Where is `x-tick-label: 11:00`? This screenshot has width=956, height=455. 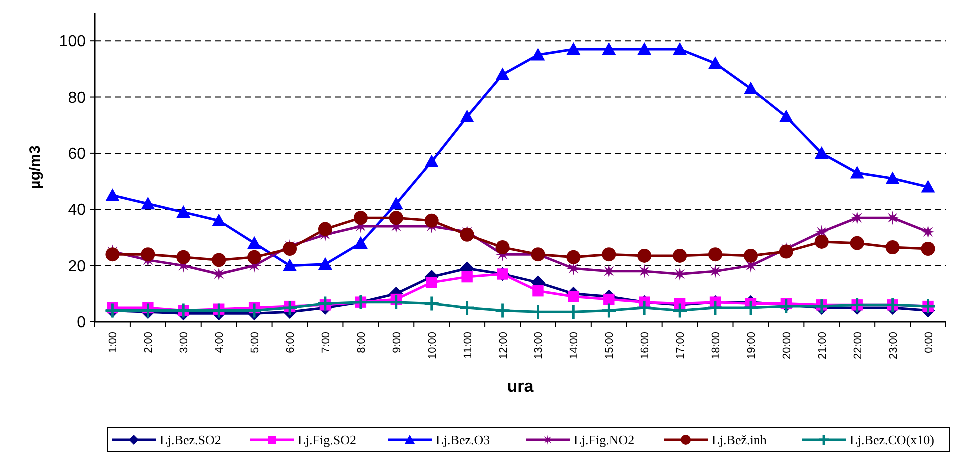 x-tick-label: 11:00 is located at coordinates (468, 345).